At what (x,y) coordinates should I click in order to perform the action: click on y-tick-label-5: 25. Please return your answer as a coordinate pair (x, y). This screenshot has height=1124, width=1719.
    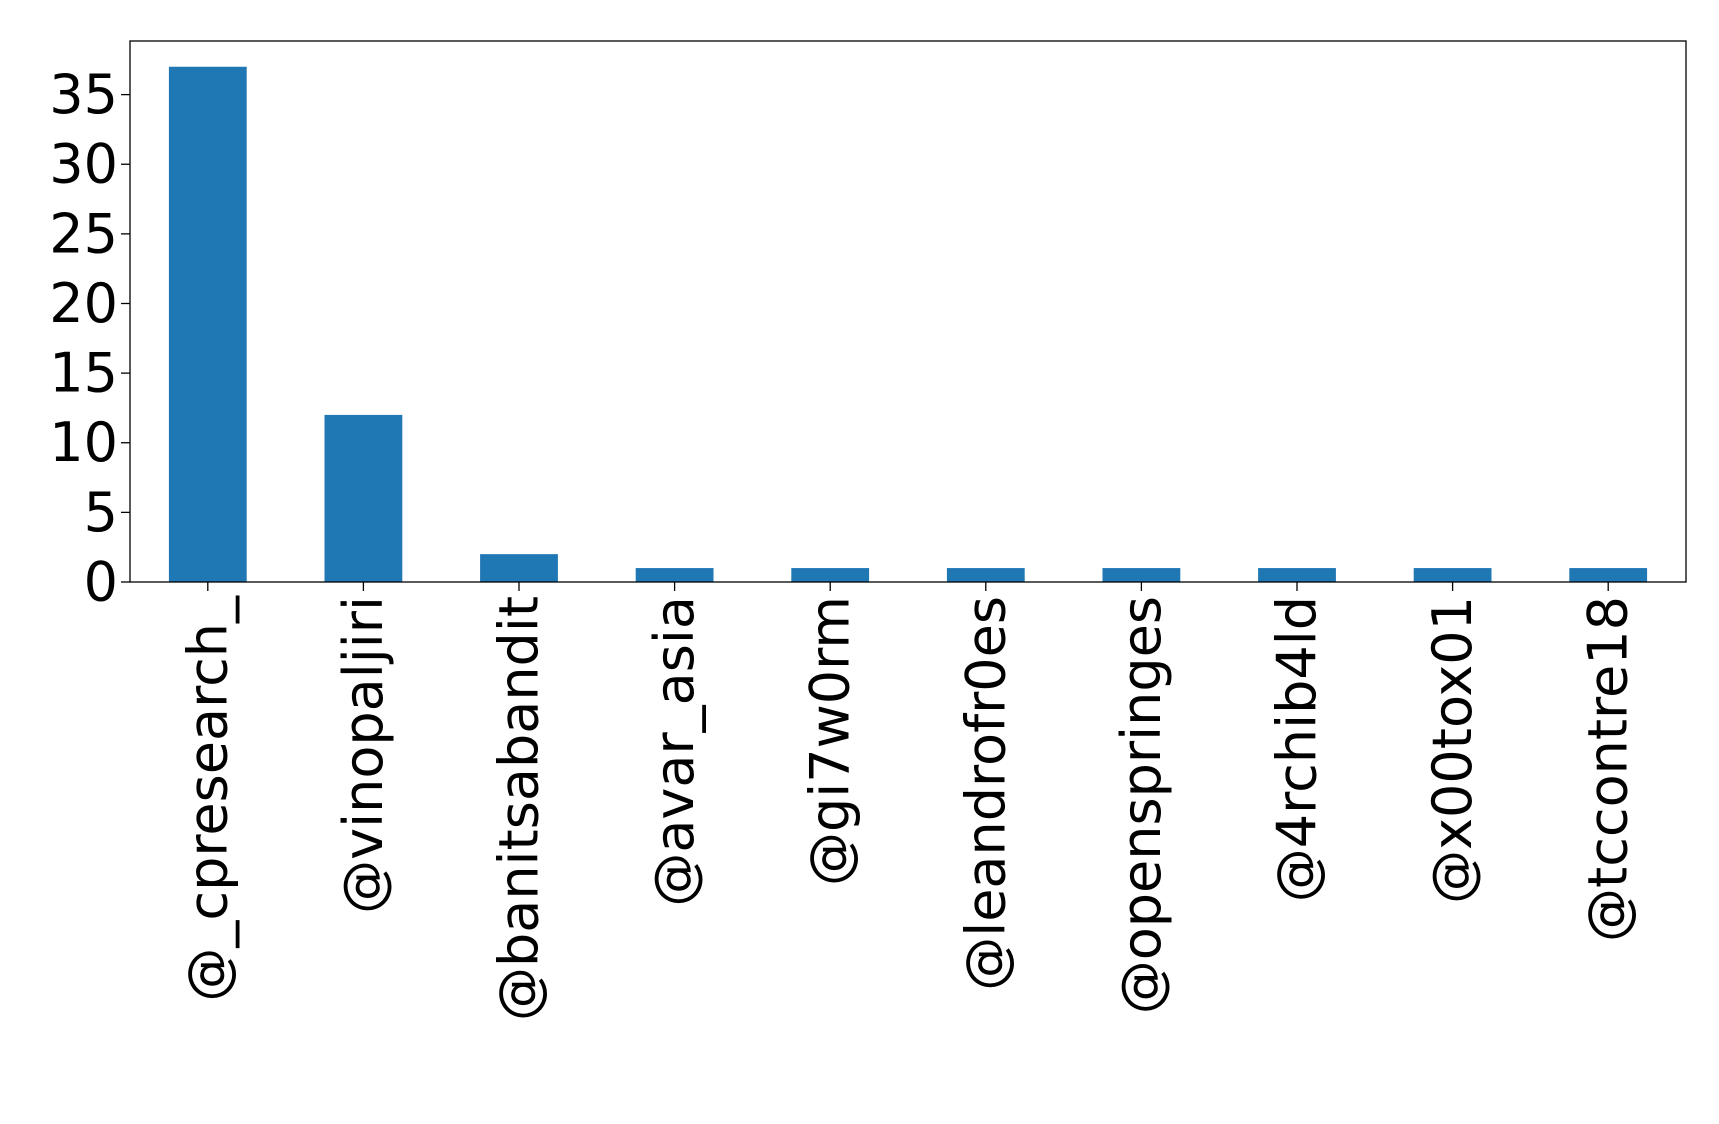
    Looking at the image, I should click on (83, 233).